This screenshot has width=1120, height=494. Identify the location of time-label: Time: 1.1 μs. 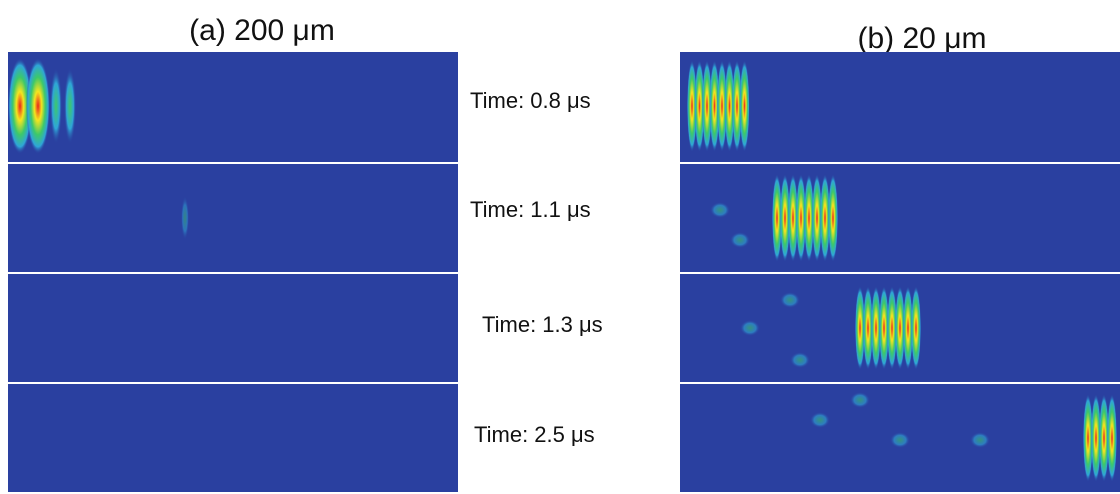
(530, 209).